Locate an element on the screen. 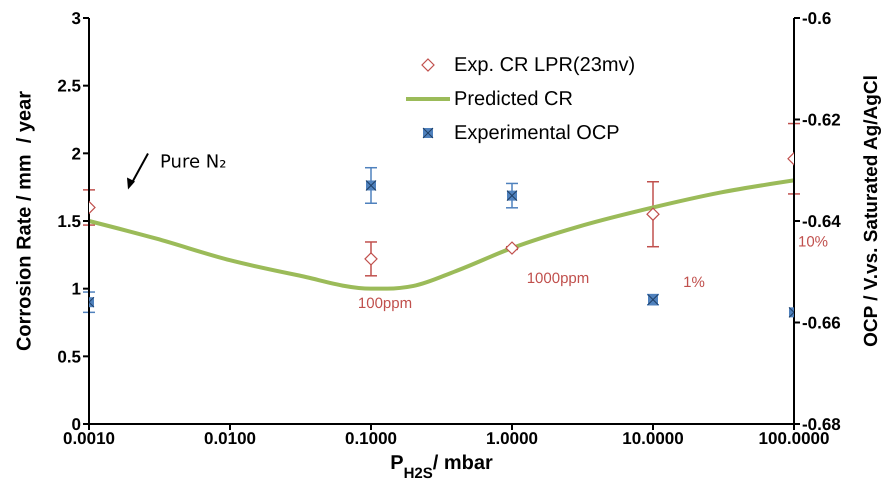 The image size is (894, 494). y2-tick-label: -0.62 is located at coordinates (821, 120).